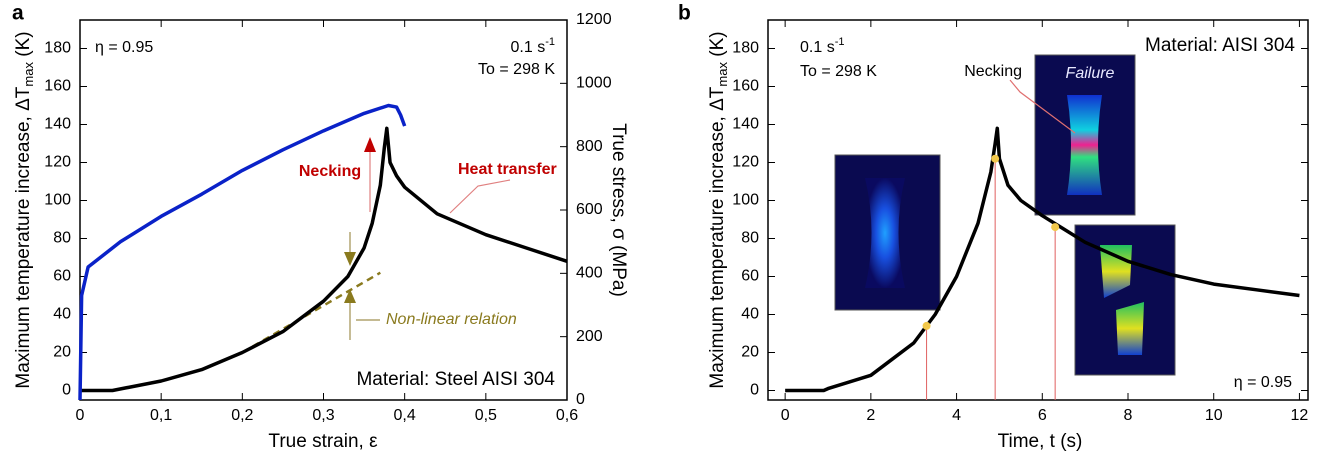 This screenshot has width=1328, height=461. What do you see at coordinates (451, 319) in the screenshot?
I see `annotation: Non-linear relation` at bounding box center [451, 319].